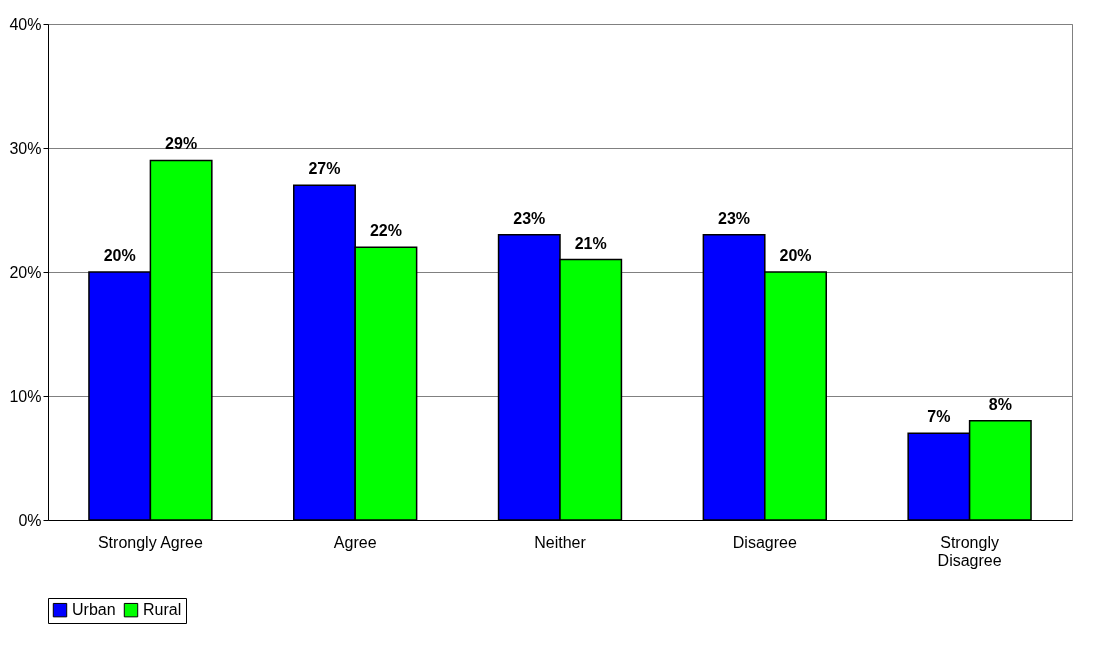  I want to click on y-tick-label: 40%, so click(25, 24).